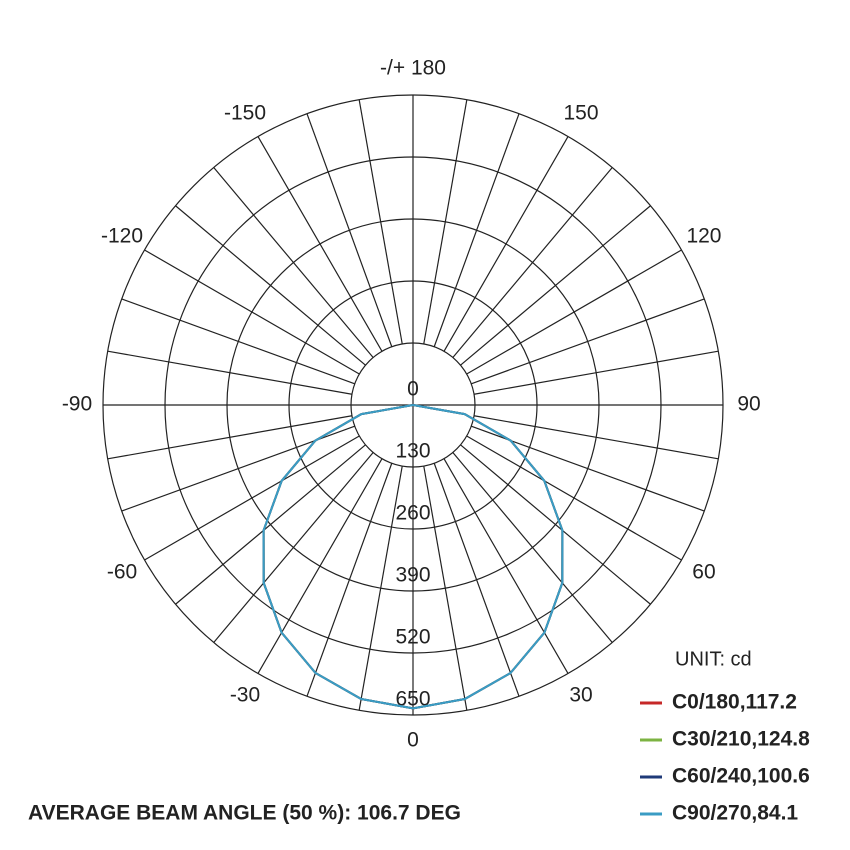 The height and width of the screenshot is (850, 850). I want to click on legend-label: C0/180,117.2, so click(734, 702).